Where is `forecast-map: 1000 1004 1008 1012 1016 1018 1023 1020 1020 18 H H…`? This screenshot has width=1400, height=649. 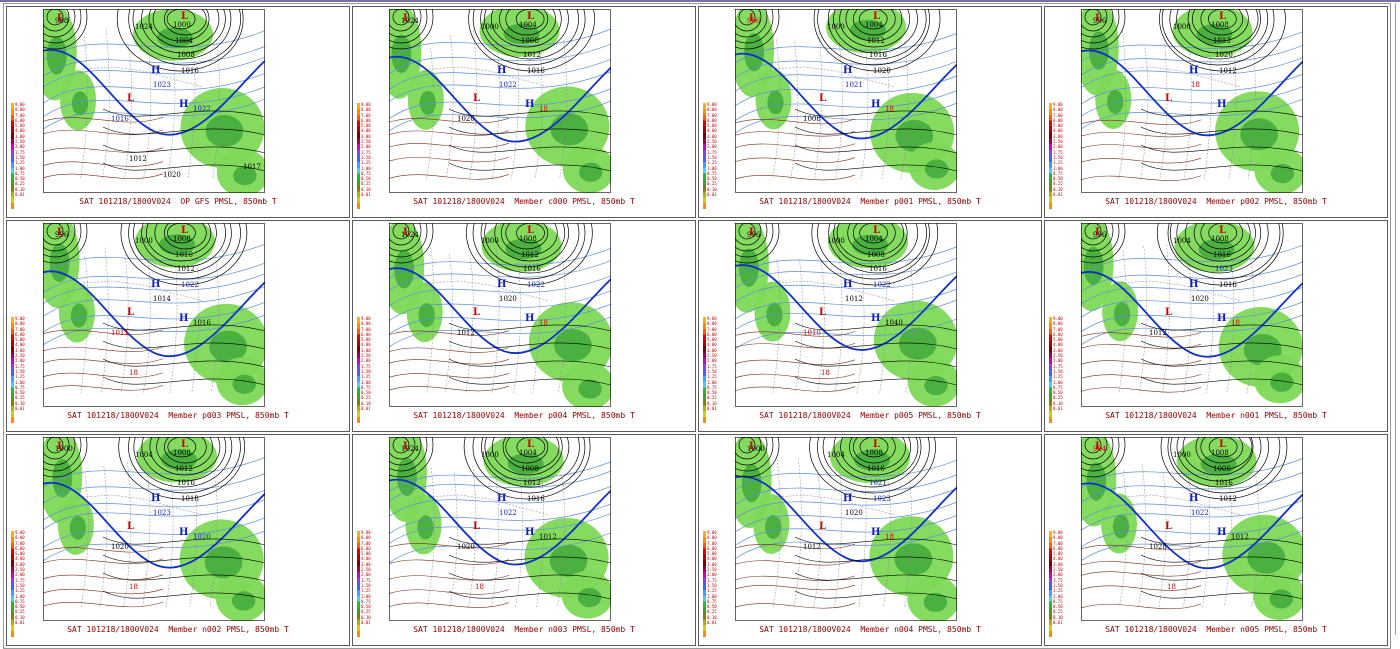
forecast-map: 1000 1004 1008 1012 1016 1018 1023 1020 1020 18 H H… is located at coordinates (154, 529).